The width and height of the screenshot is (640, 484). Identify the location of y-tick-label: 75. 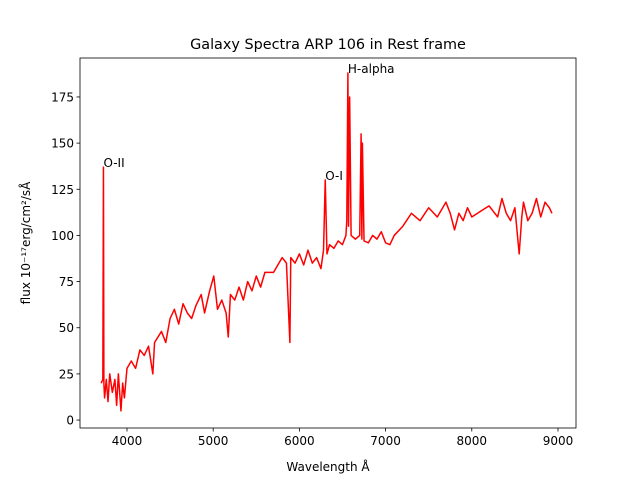
(66, 282).